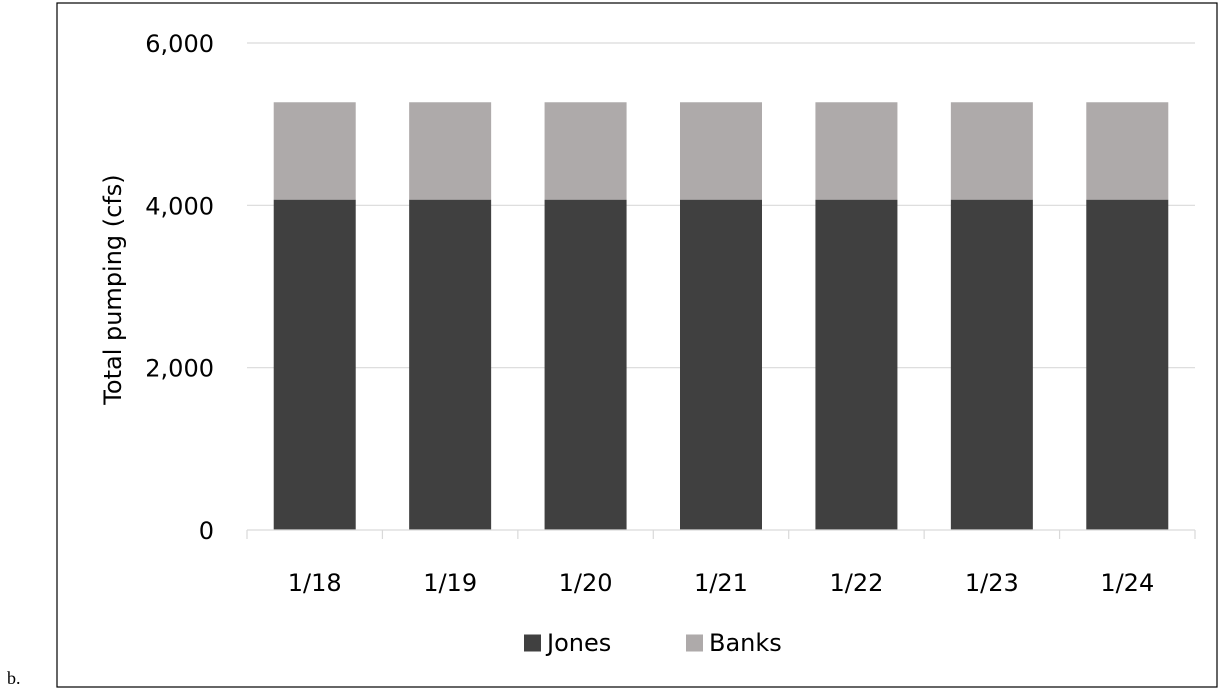  What do you see at coordinates (179, 369) in the screenshot?
I see `y-tick-label: 2,000` at bounding box center [179, 369].